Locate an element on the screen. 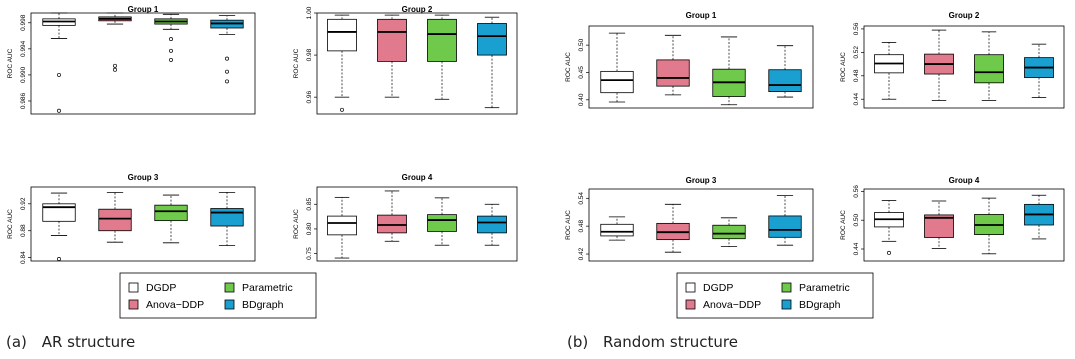 This screenshot has width=1075, height=359. boxplot-panel-4: Group 4 ROC AUC 0.75 0.80 0.85 is located at coordinates (405, 217).